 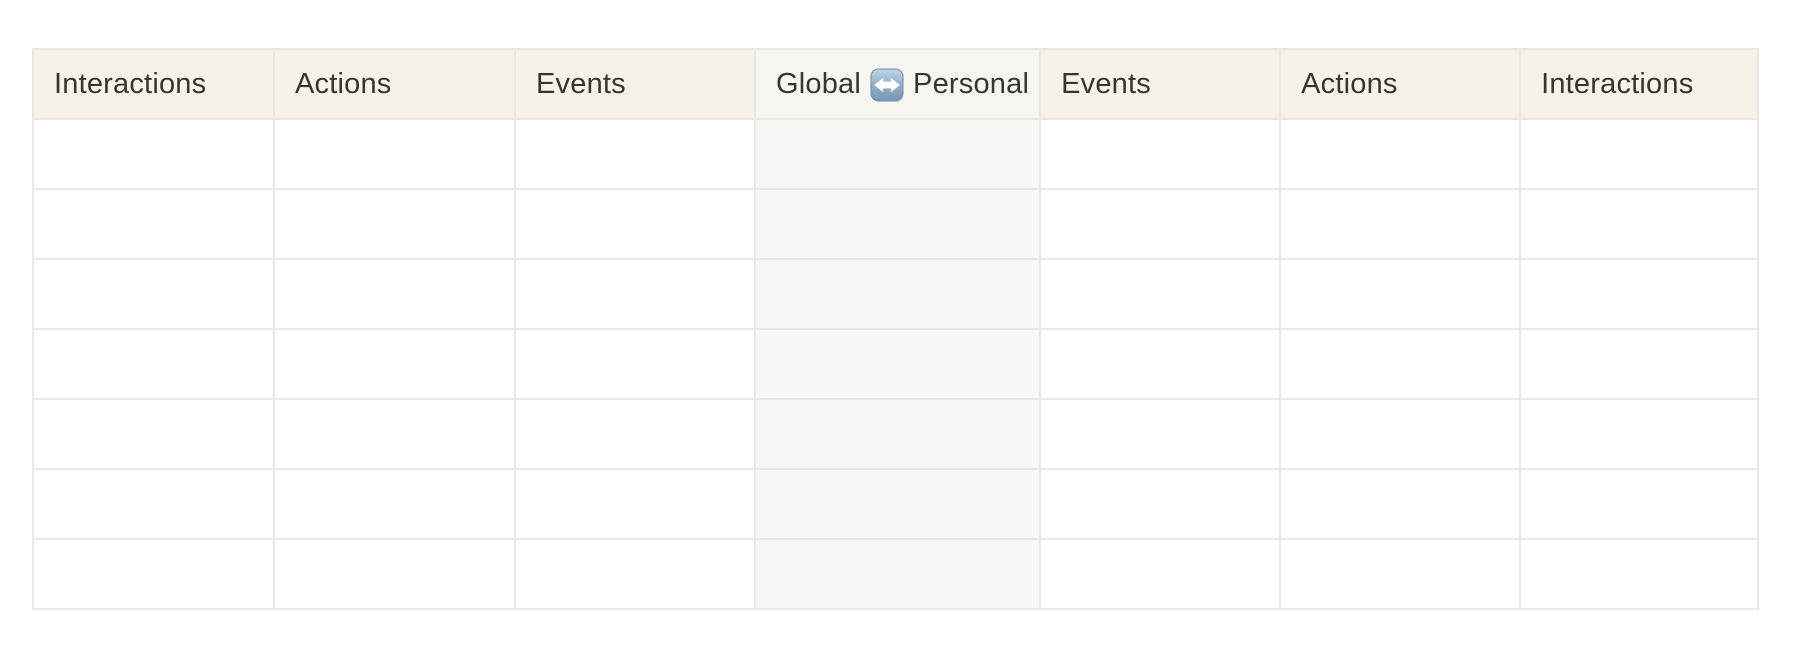 I want to click on column-header-label: Personal, so click(x=971, y=83).